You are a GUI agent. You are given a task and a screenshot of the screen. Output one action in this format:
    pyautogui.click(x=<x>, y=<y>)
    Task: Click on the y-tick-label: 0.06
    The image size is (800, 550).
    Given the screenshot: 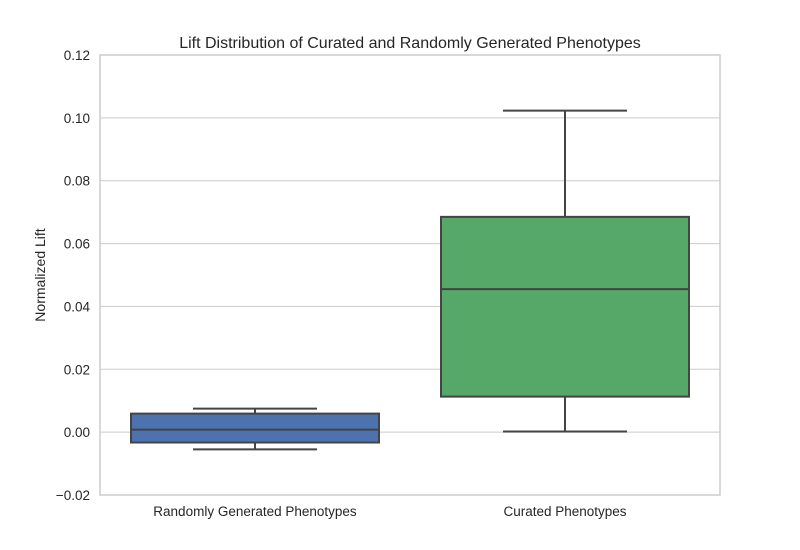 What is the action you would take?
    pyautogui.click(x=77, y=244)
    